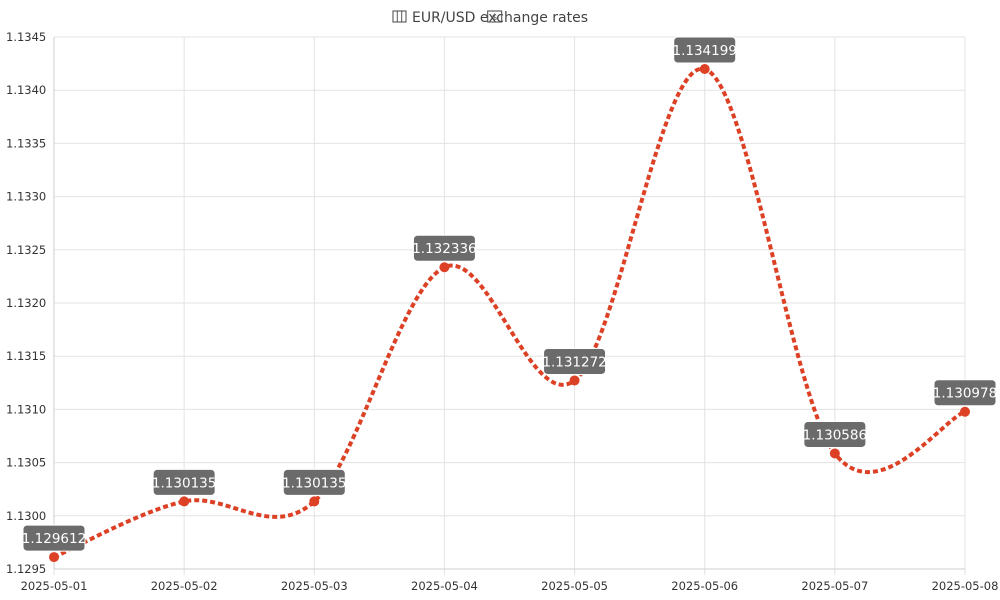 The width and height of the screenshot is (1000, 600). Describe the element at coordinates (26, 197) in the screenshot. I see `y-tick-label: 1.1330` at that location.